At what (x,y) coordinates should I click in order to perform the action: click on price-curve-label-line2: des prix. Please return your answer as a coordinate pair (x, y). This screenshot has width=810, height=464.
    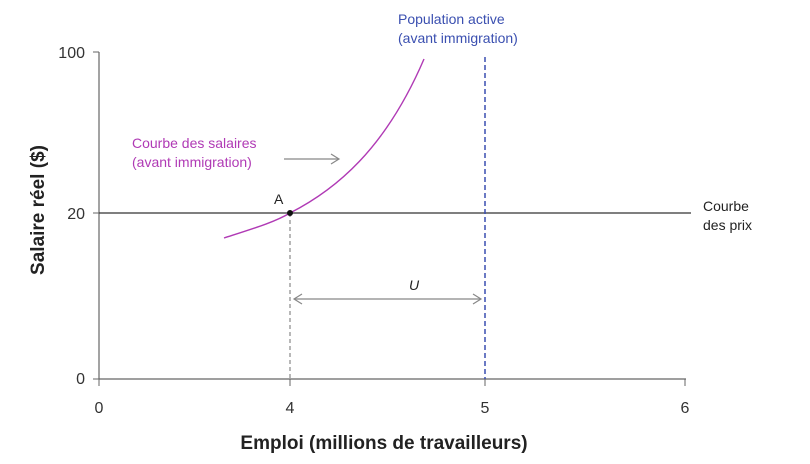
    Looking at the image, I should click on (727, 225).